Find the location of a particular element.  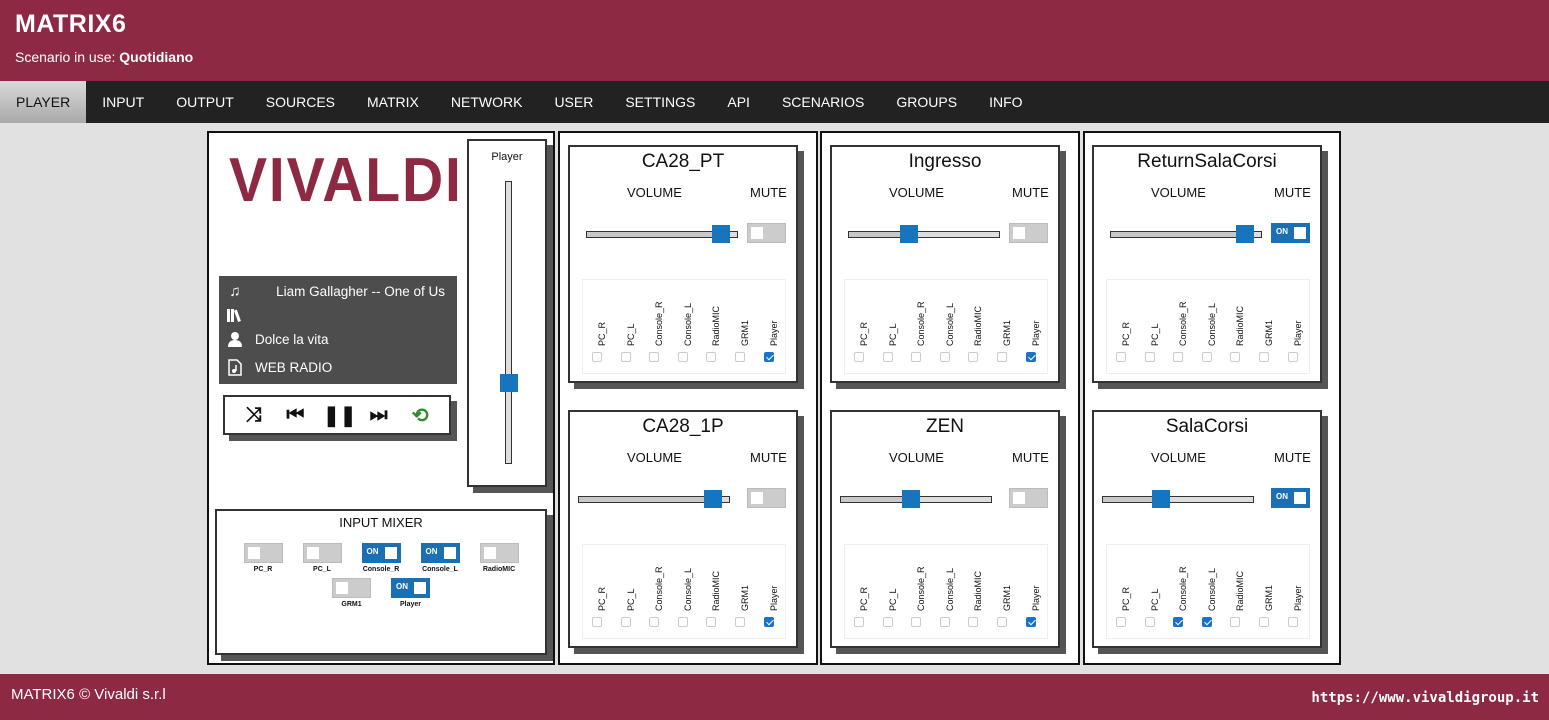

volume-fill is located at coordinates (649, 499).